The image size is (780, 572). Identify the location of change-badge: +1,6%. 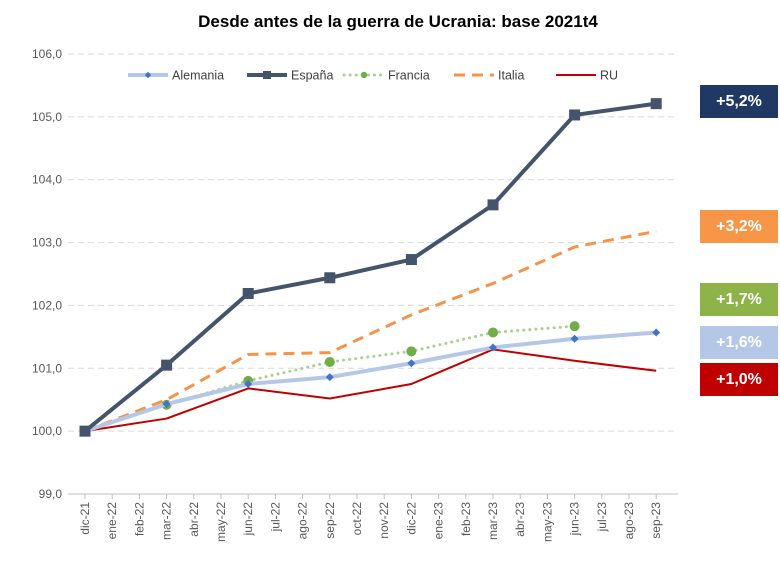
(739, 342).